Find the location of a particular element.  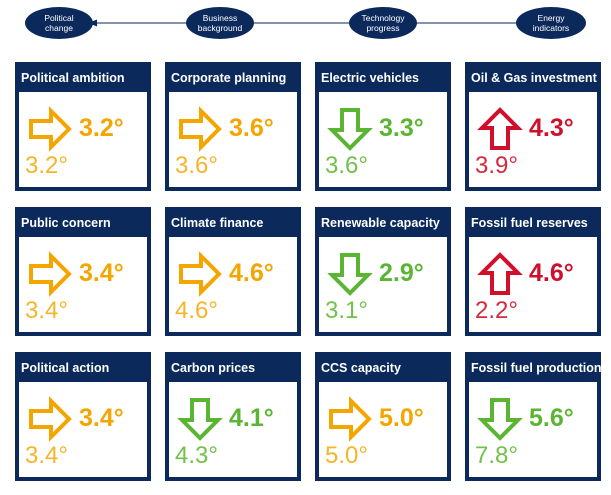

timeline-node-business-background: Business background is located at coordinates (220, 23).